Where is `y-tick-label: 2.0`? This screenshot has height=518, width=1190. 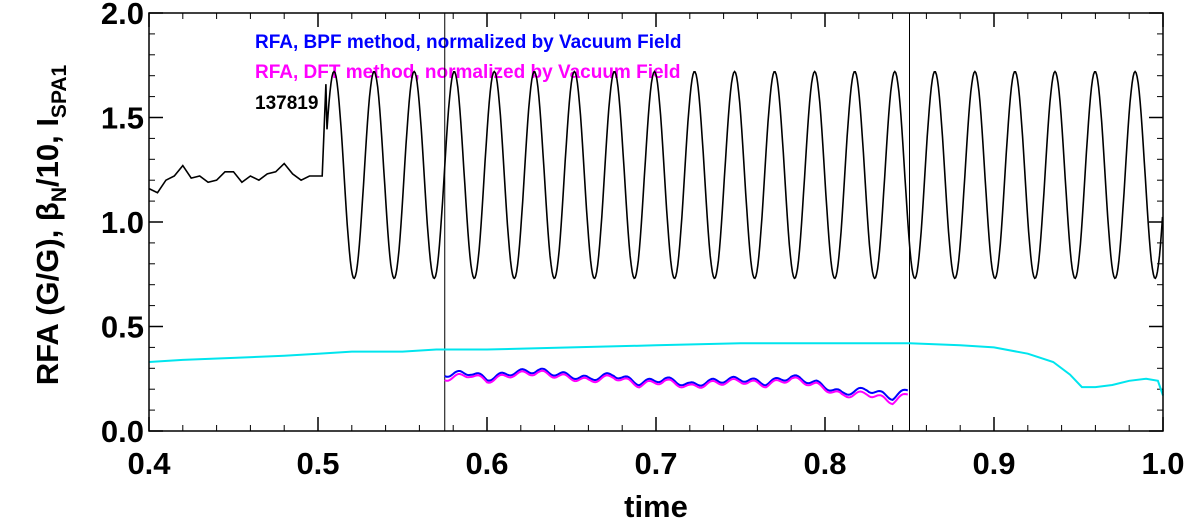 y-tick-label: 2.0 is located at coordinates (122, 15).